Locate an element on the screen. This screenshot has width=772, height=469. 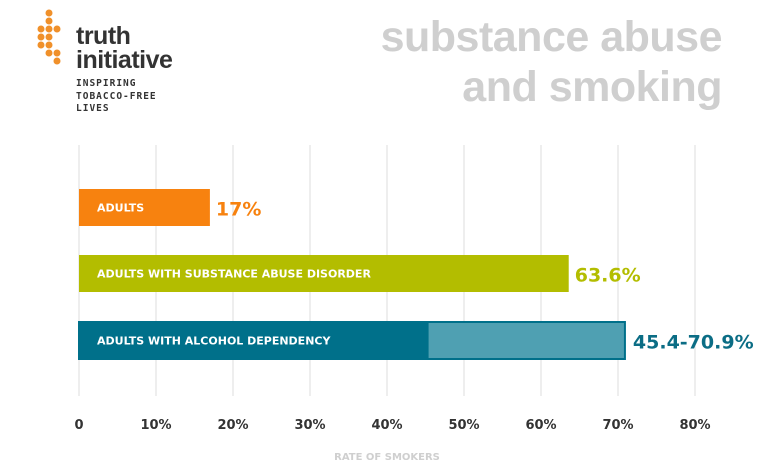
tagline-2: TOBACCO-FREE is located at coordinates (116, 96).